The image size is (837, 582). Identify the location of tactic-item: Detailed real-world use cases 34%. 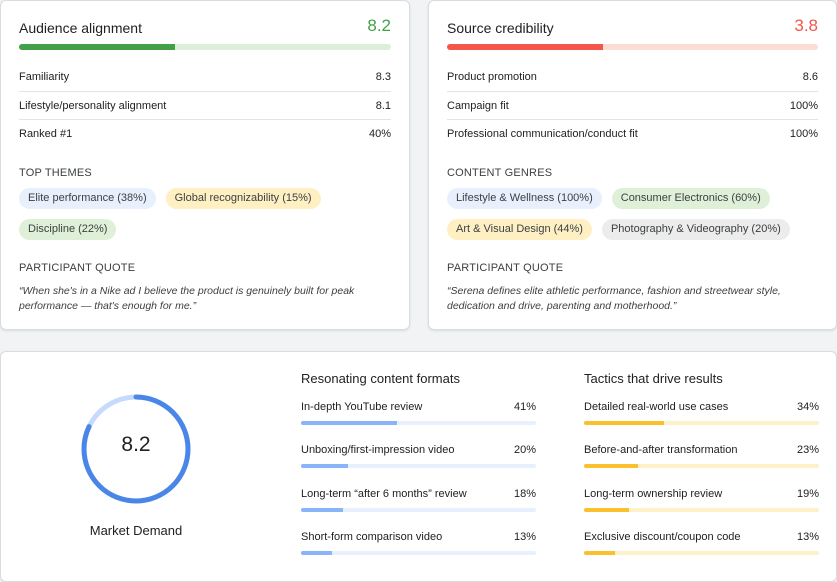
(701, 422).